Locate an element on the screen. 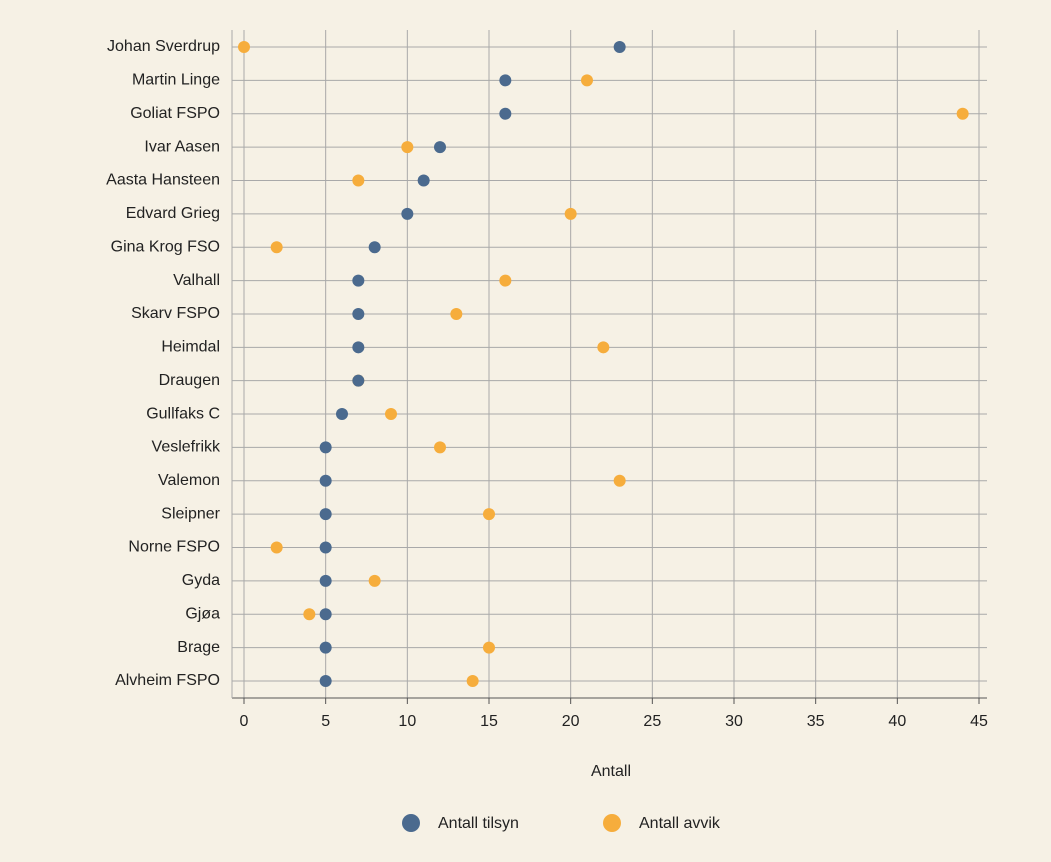 Image resolution: width=1051 pixels, height=862 pixels. y-tick-label: Edvard Grieg is located at coordinates (173, 213).